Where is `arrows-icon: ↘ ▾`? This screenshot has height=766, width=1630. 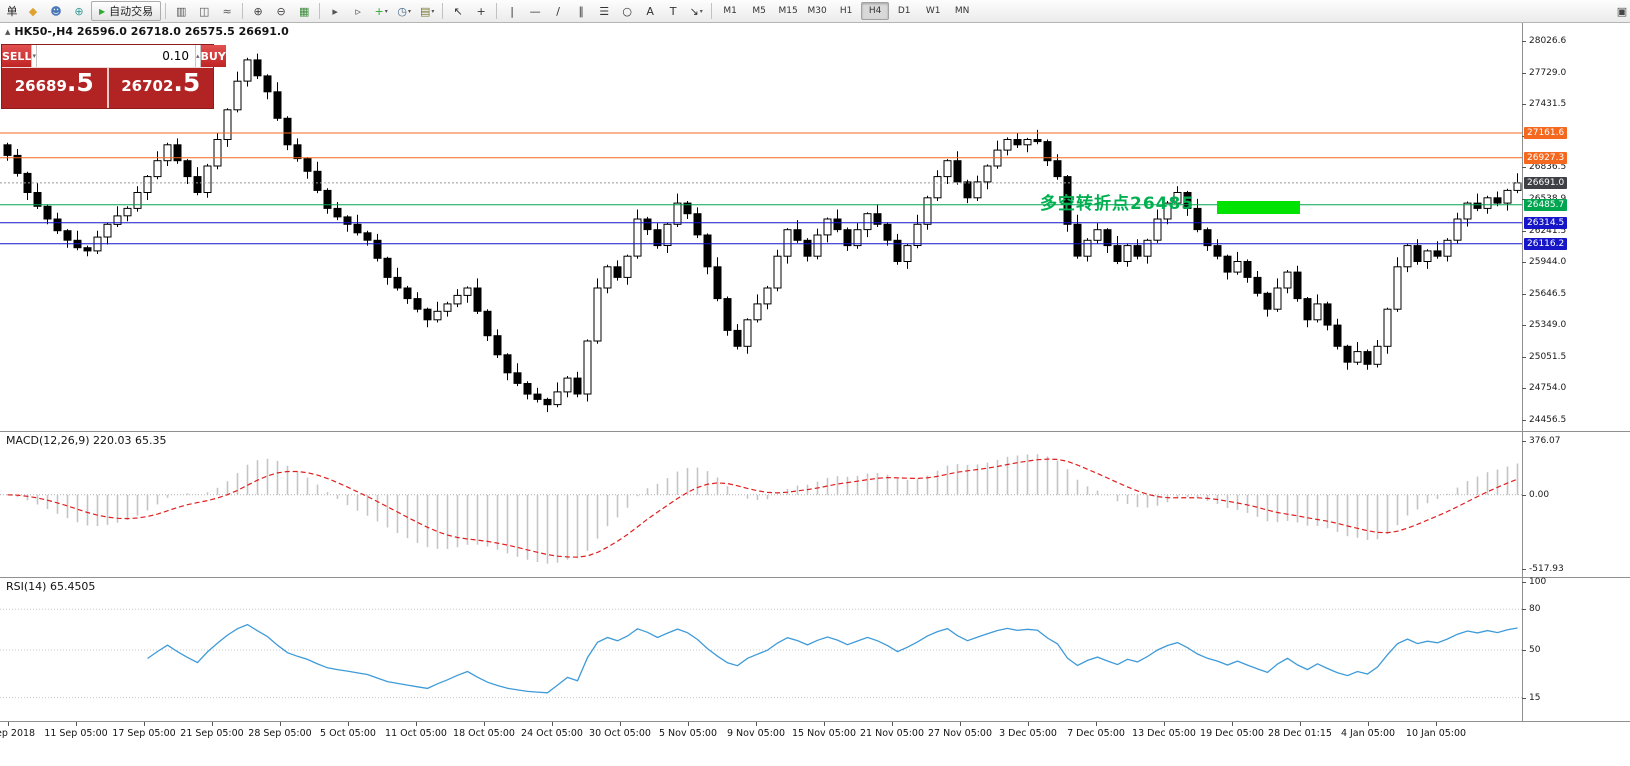
arrows-icon: ↘ ▾ is located at coordinates (696, 11).